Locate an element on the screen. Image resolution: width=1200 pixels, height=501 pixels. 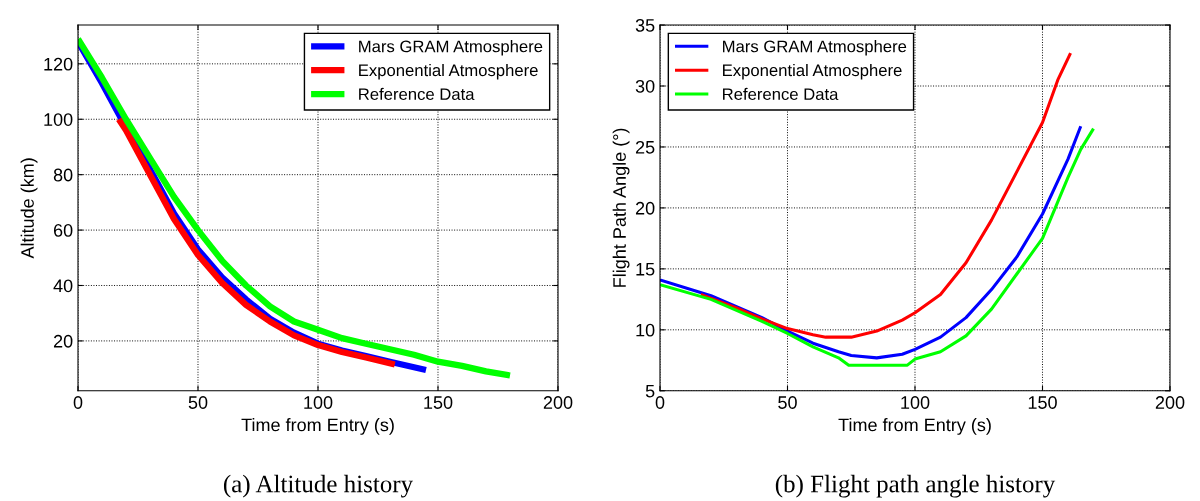
y-tick-label: 40 is located at coordinates (63, 286).